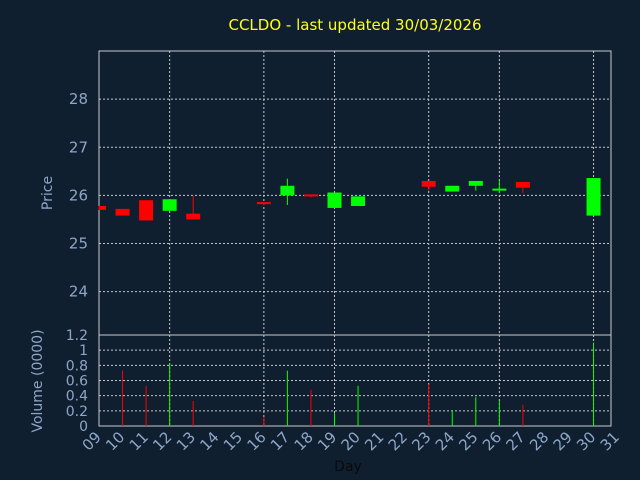 The image size is (640, 480). I want to click on x-tick-label: 25, so click(468, 441).